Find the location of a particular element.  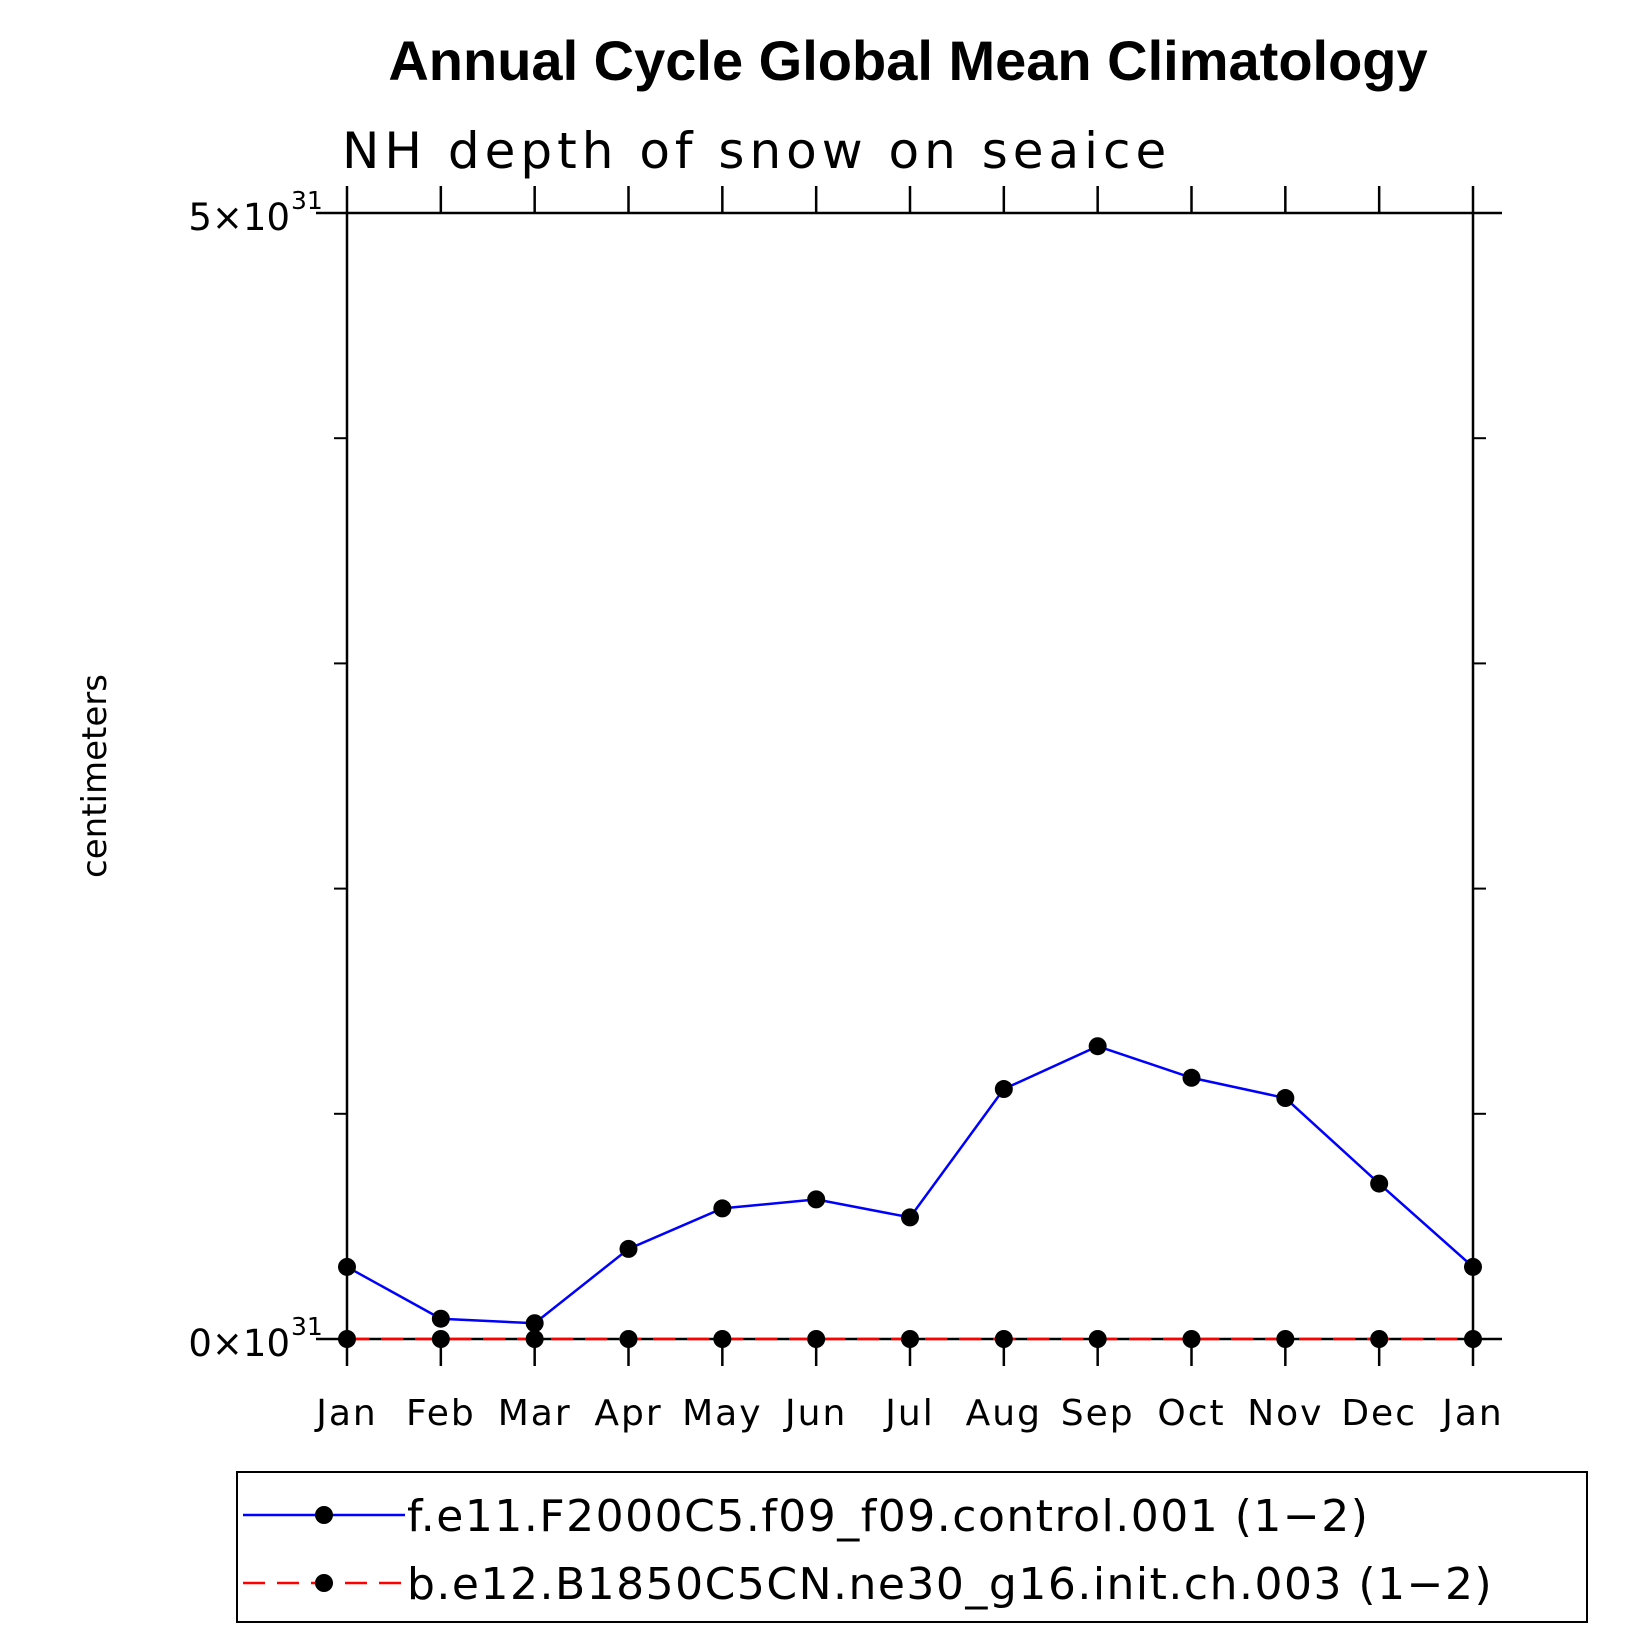

x-tick-labels: Jan Feb Mar Apr May Jun Jul Aug Sep Oct Nov Dec Jan is located at coordinates (909, 1413).